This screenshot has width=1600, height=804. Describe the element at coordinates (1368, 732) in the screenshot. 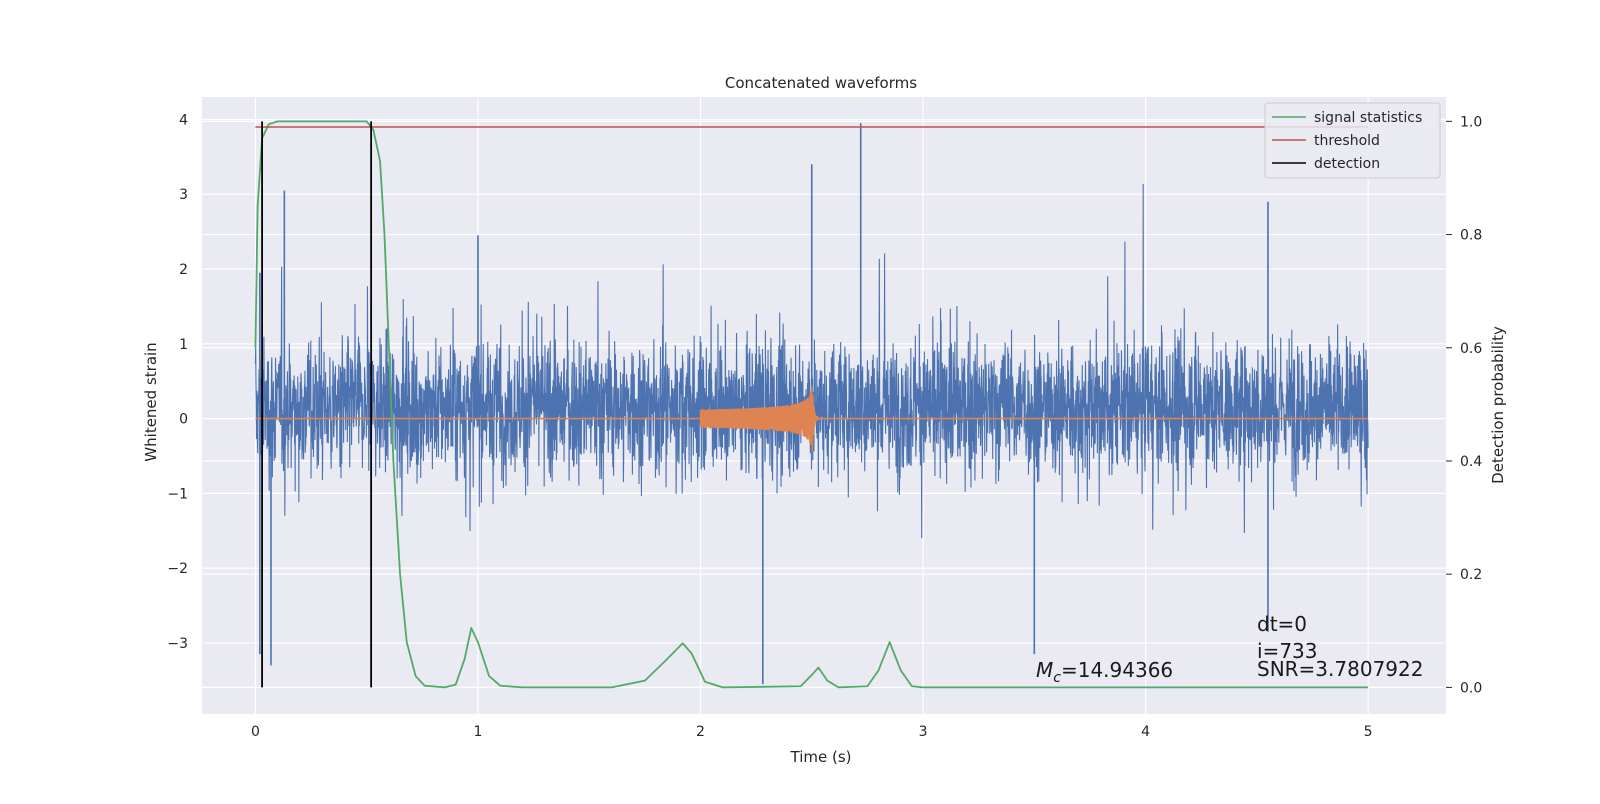

I see `x-tick-label: 5` at that location.